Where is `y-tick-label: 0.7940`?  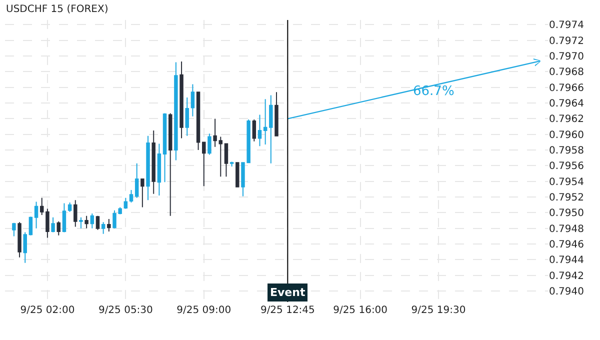
y-tick-label: 0.7940 is located at coordinates (566, 292).